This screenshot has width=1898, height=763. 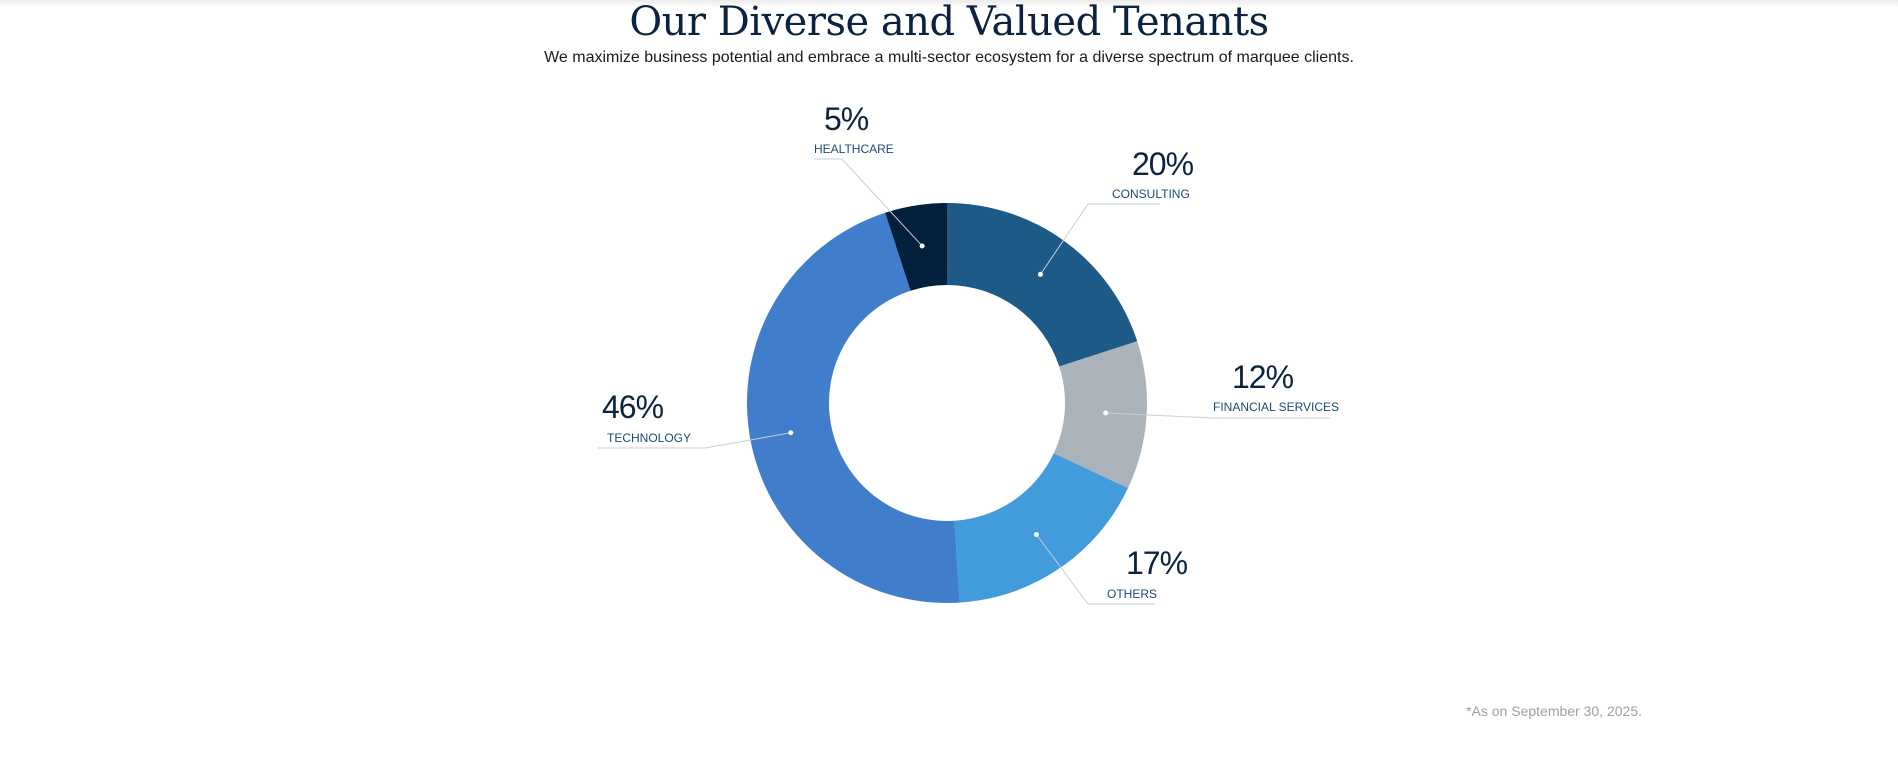 I want to click on category-label-financial-services: FINANCIAL SERVICES, so click(x=1276, y=407).